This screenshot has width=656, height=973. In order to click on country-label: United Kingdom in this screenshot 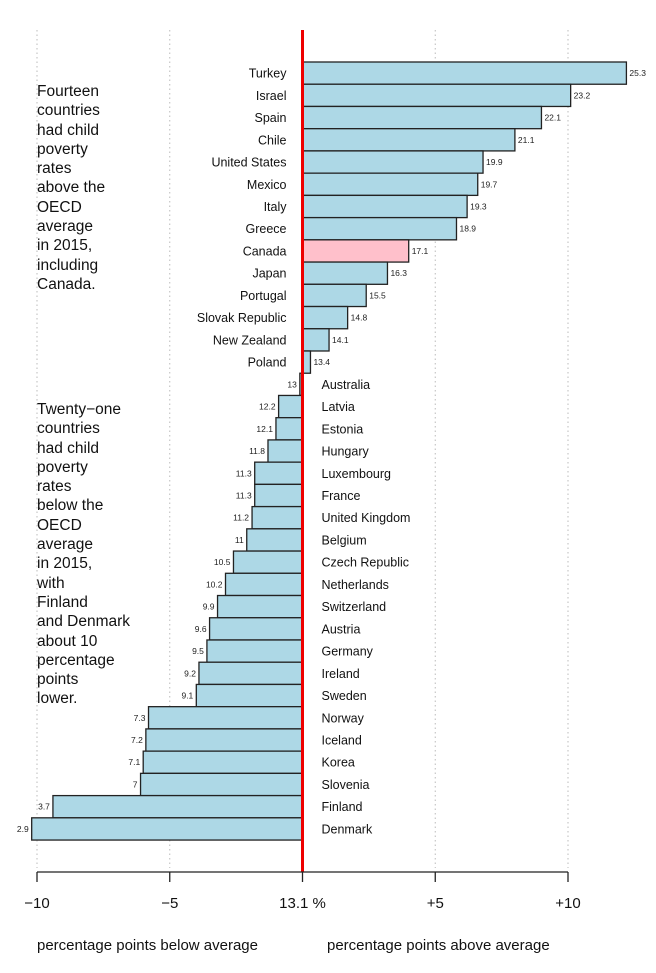, I will do `click(366, 518)`.